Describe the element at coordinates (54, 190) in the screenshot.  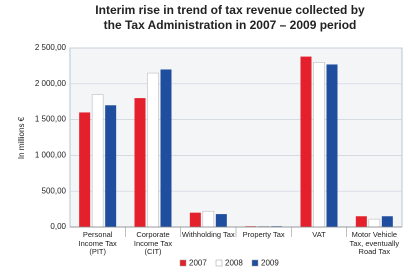
I see `y-tick-label: 500,00` at that location.